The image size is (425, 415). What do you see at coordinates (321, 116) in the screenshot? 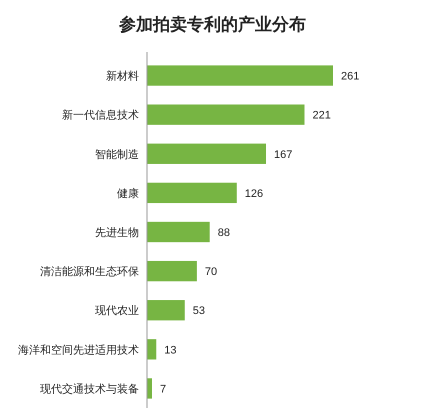
I see `data-label: 221` at bounding box center [321, 116].